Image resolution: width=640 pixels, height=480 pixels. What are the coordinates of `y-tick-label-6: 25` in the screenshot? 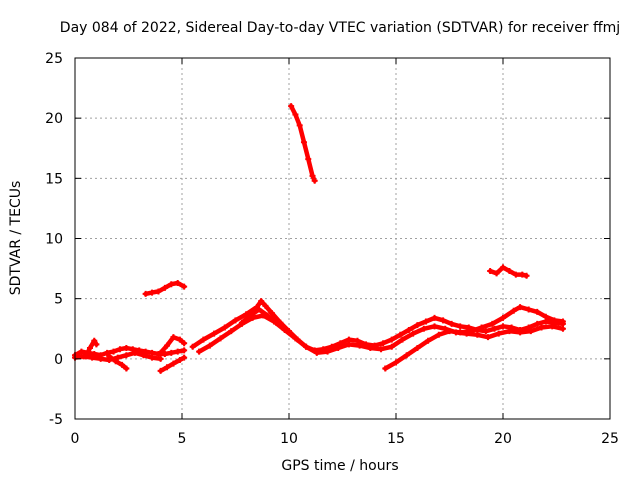 It's located at (54, 59).